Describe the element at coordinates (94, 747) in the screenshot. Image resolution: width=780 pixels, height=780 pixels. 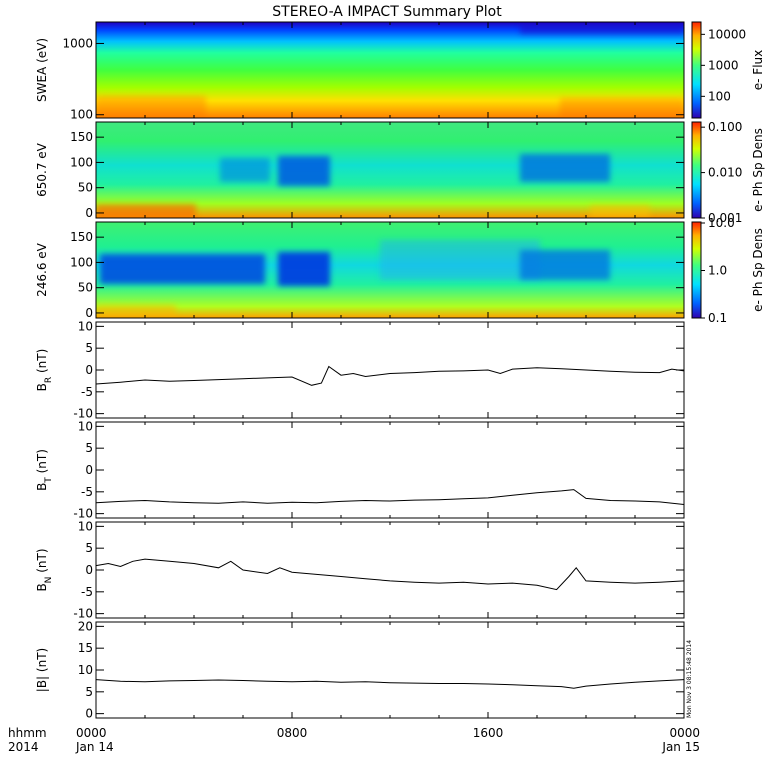
I see `x-tick-date-label: Jan 14` at that location.